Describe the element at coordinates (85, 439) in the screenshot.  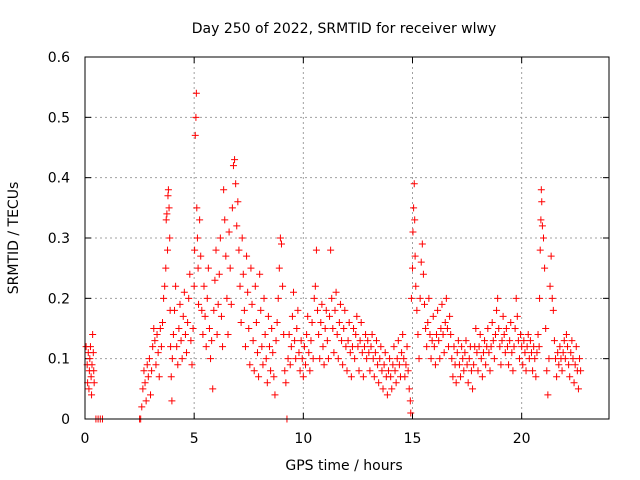
I see `x-tick-label: 0` at that location.